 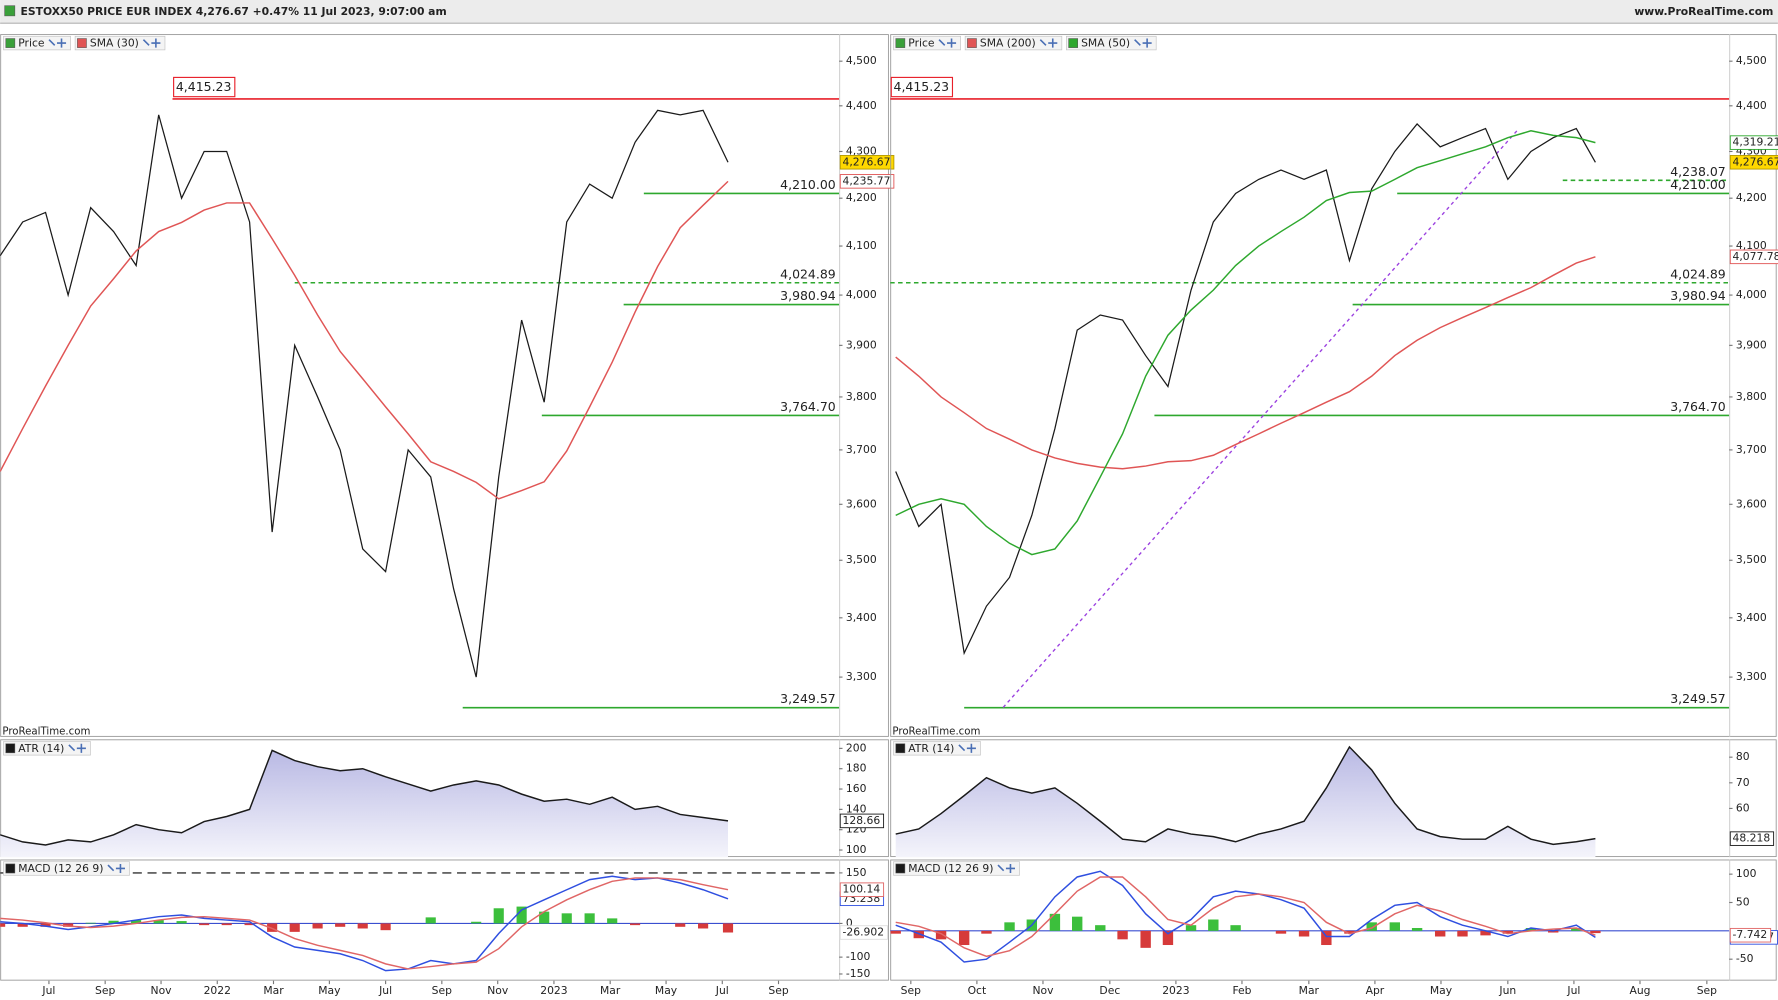 What do you see at coordinates (1743, 807) in the screenshot?
I see `y-tick-label: 60` at bounding box center [1743, 807].